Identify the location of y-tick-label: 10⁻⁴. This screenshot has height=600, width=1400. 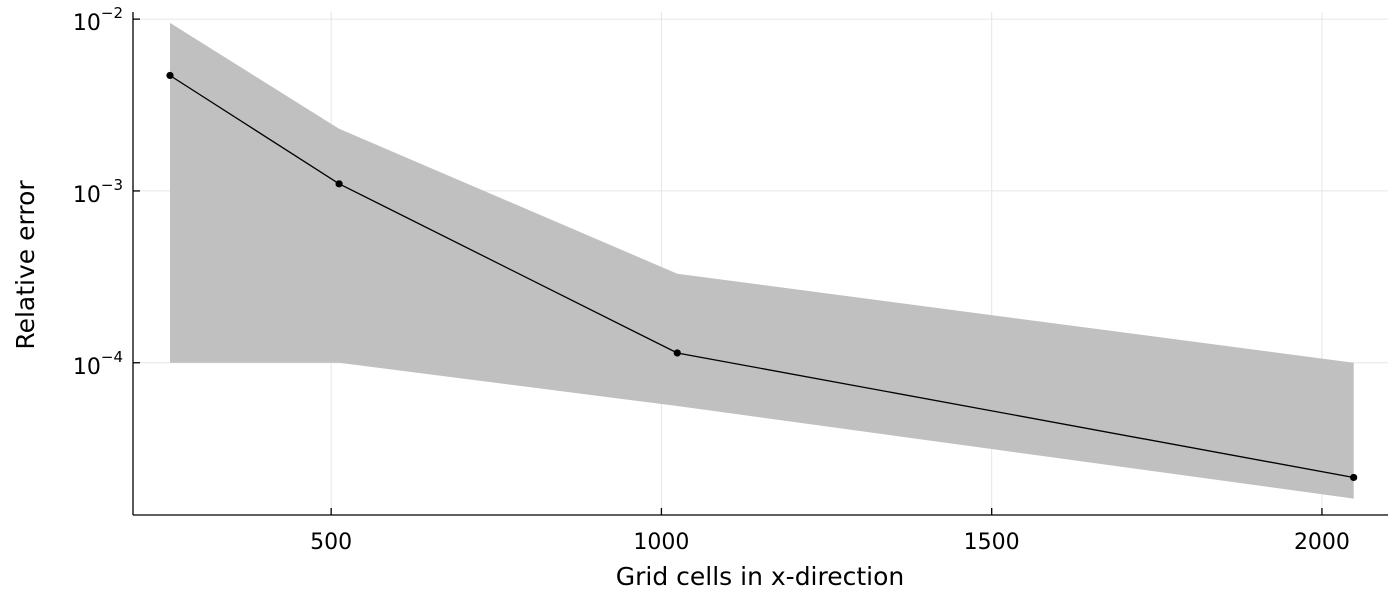
(98, 364).